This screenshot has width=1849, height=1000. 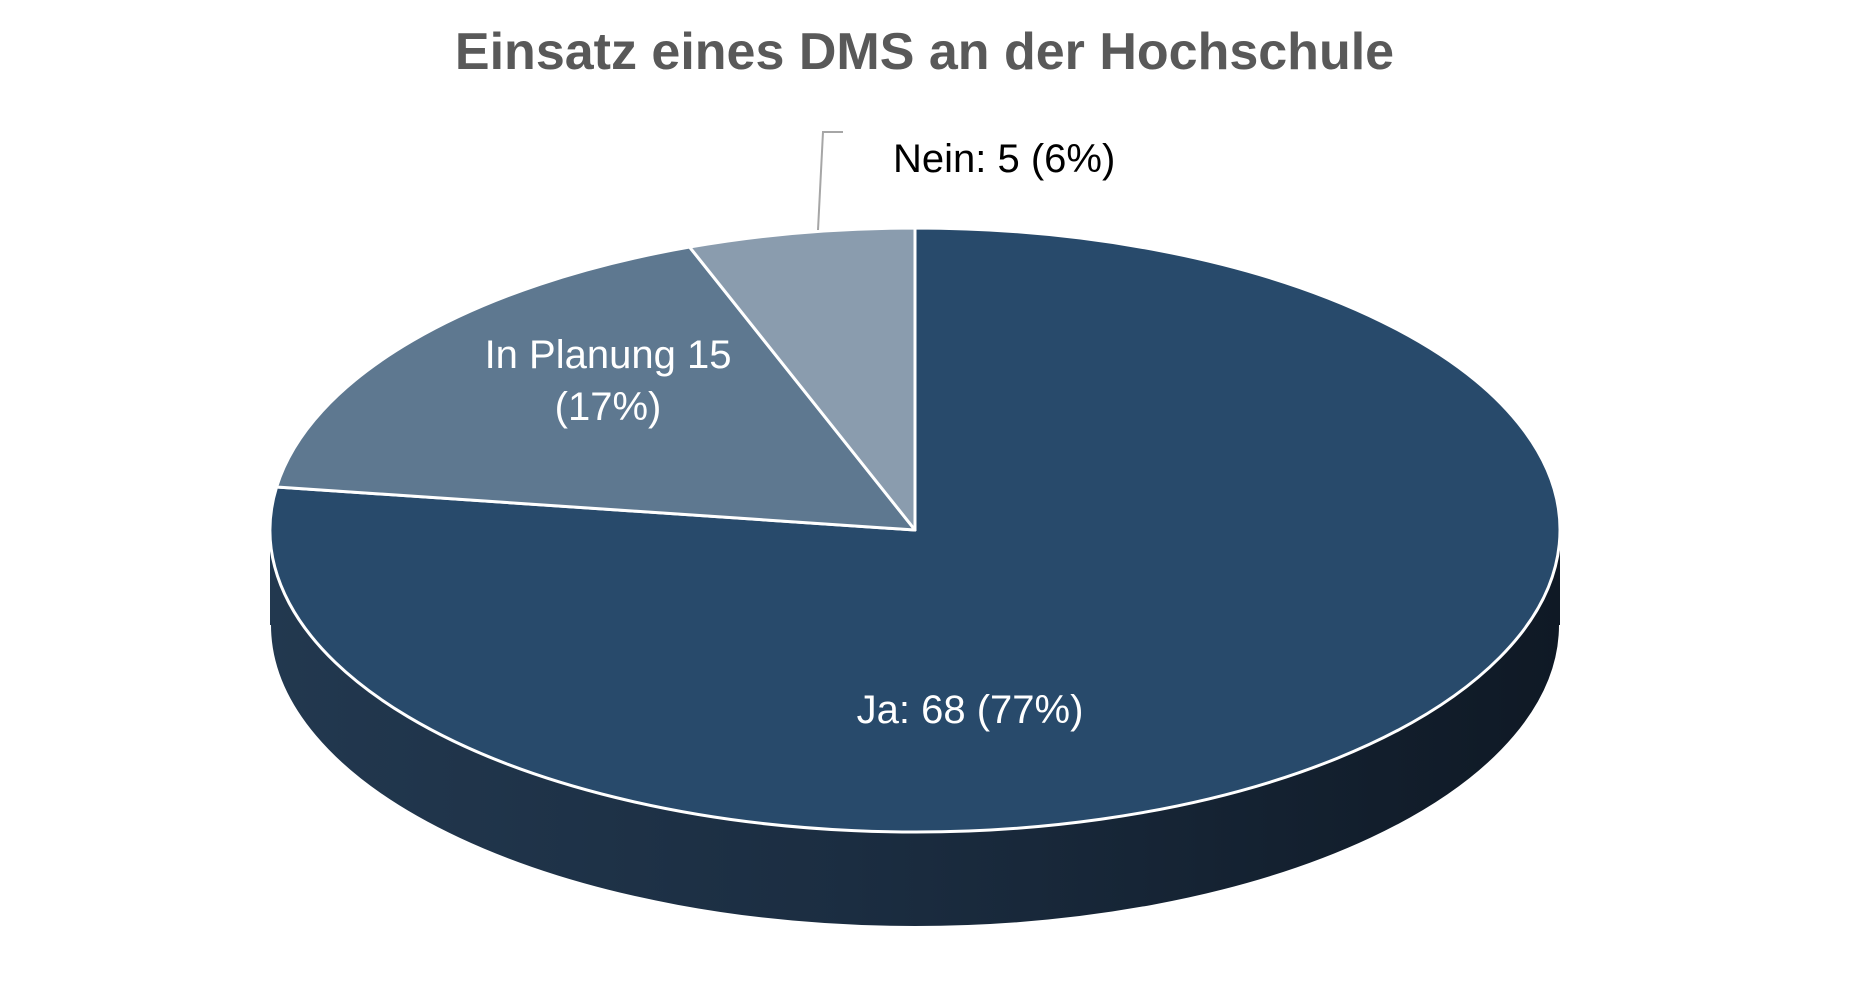 What do you see at coordinates (608, 407) in the screenshot?
I see `slice-label-line: (17%)` at bounding box center [608, 407].